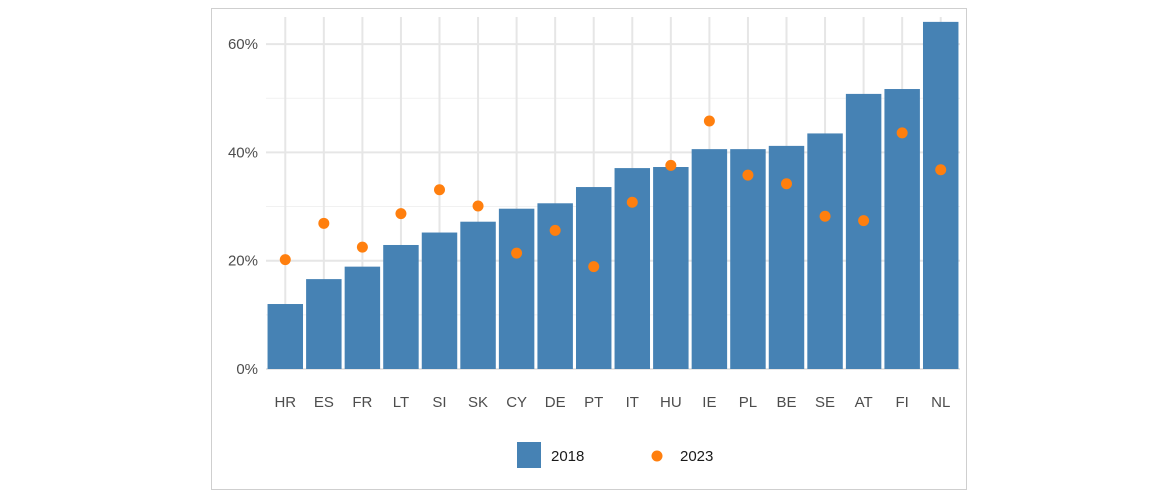 This screenshot has width=1167, height=498. What do you see at coordinates (863, 231) in the screenshot?
I see `bar-2018-at` at bounding box center [863, 231].